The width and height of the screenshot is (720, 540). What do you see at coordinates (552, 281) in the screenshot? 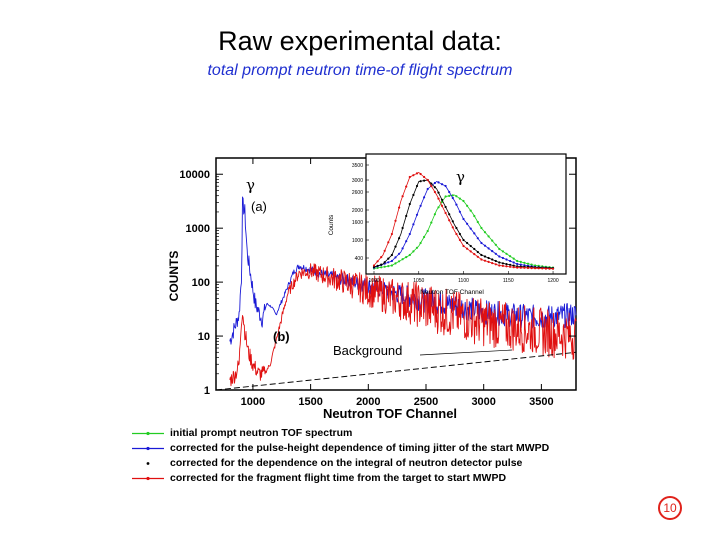
I see `inset-xtick-label: 1200` at bounding box center [552, 281].